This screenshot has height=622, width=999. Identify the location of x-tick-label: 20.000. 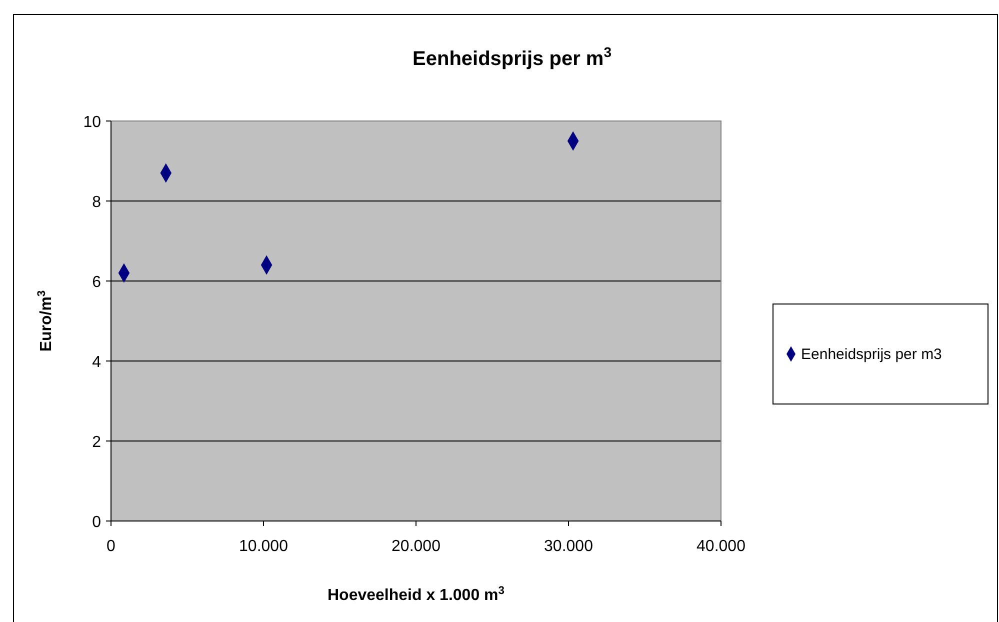
(416, 546).